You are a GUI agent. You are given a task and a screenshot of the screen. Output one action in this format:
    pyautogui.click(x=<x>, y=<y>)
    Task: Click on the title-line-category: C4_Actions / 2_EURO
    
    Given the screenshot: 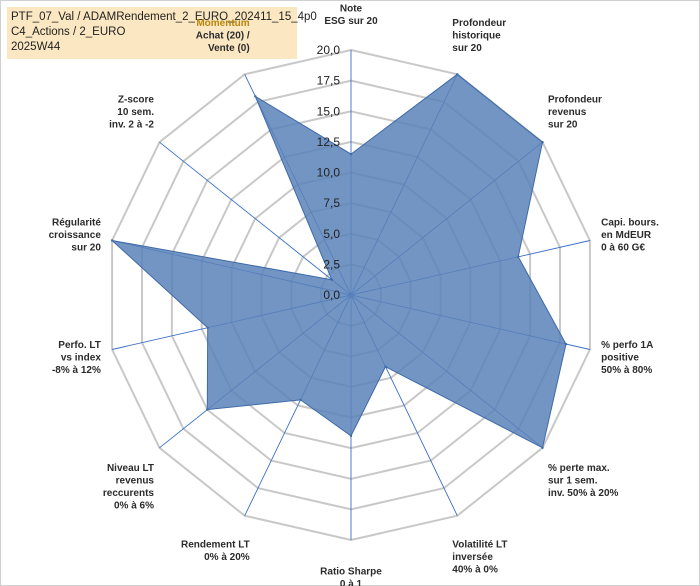 What is the action you would take?
    pyautogui.click(x=68, y=32)
    